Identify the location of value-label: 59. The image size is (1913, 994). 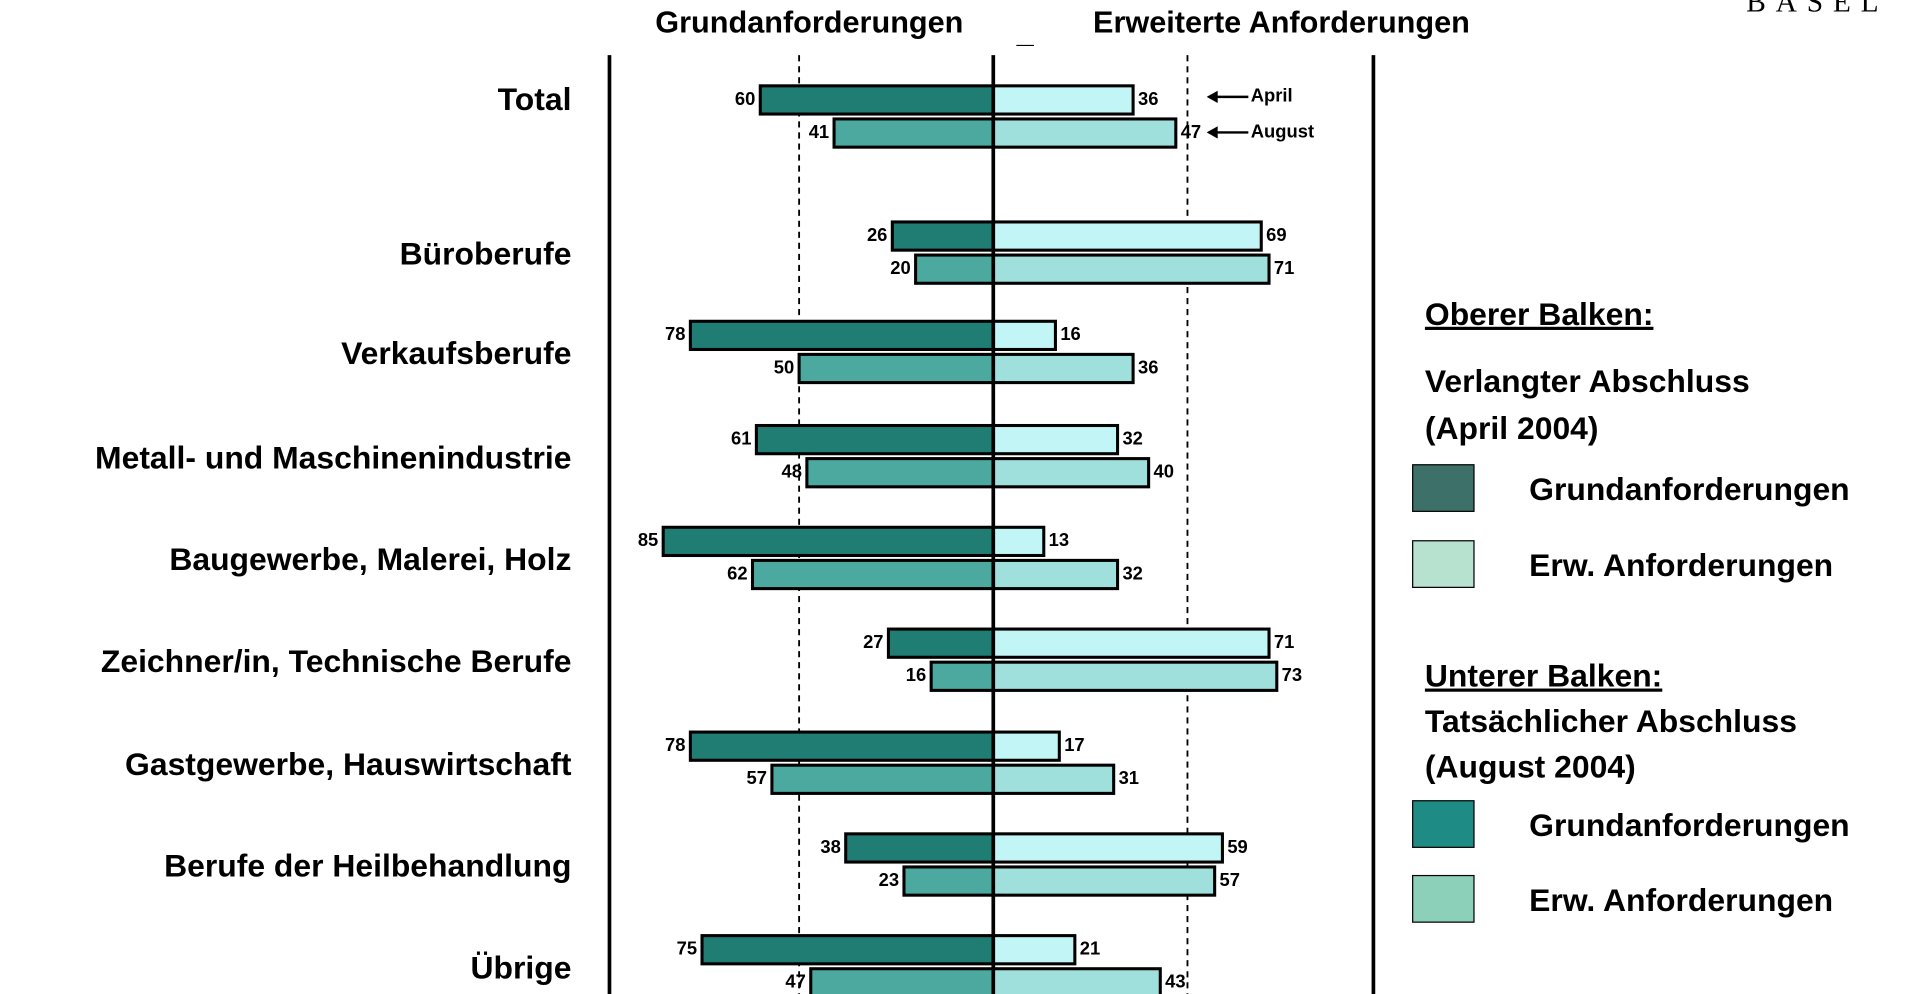
(1237, 846).